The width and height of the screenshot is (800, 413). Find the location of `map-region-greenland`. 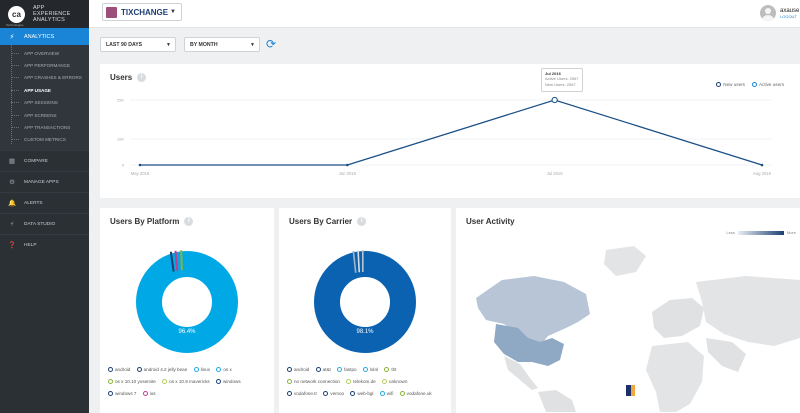

map-region-greenland is located at coordinates (625, 261).